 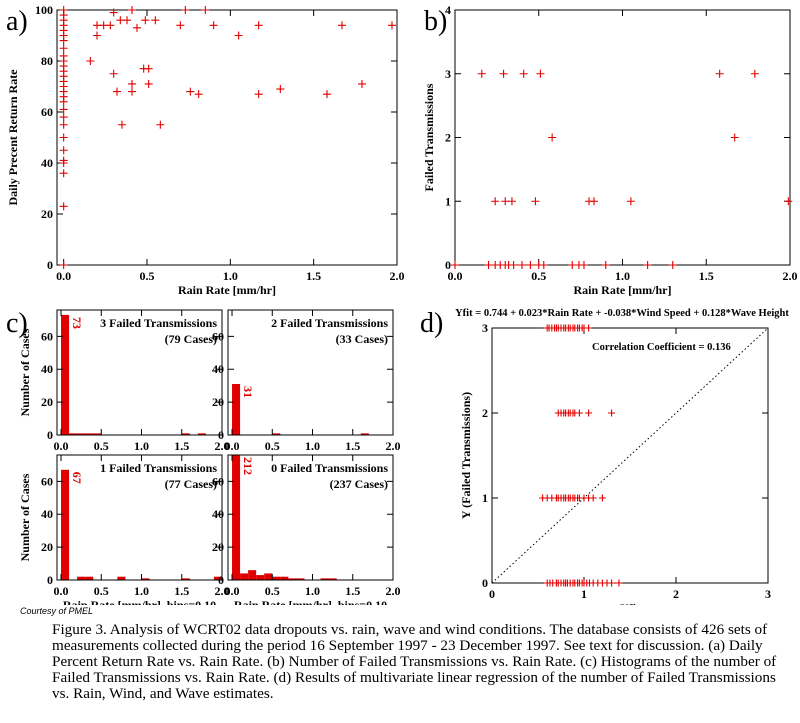 I want to click on x-tick-label: 3, so click(x=768, y=594).